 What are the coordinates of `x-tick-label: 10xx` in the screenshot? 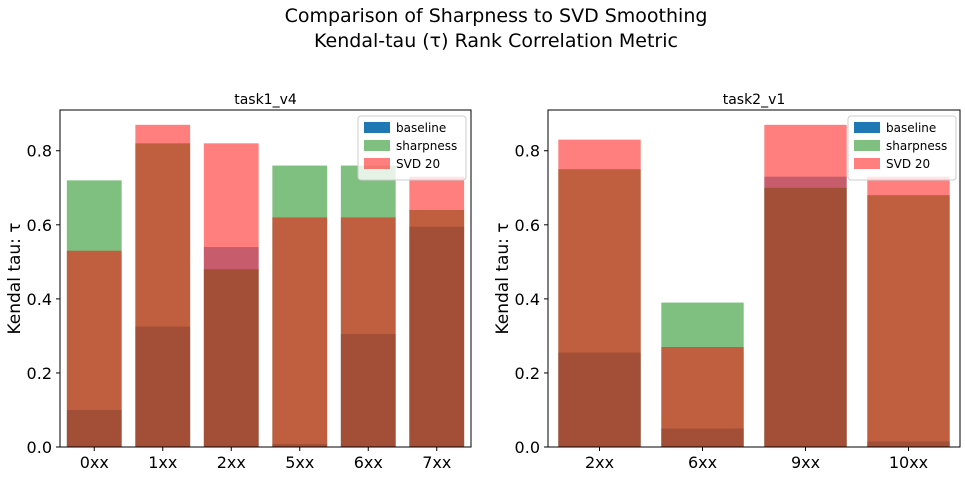 It's located at (908, 462).